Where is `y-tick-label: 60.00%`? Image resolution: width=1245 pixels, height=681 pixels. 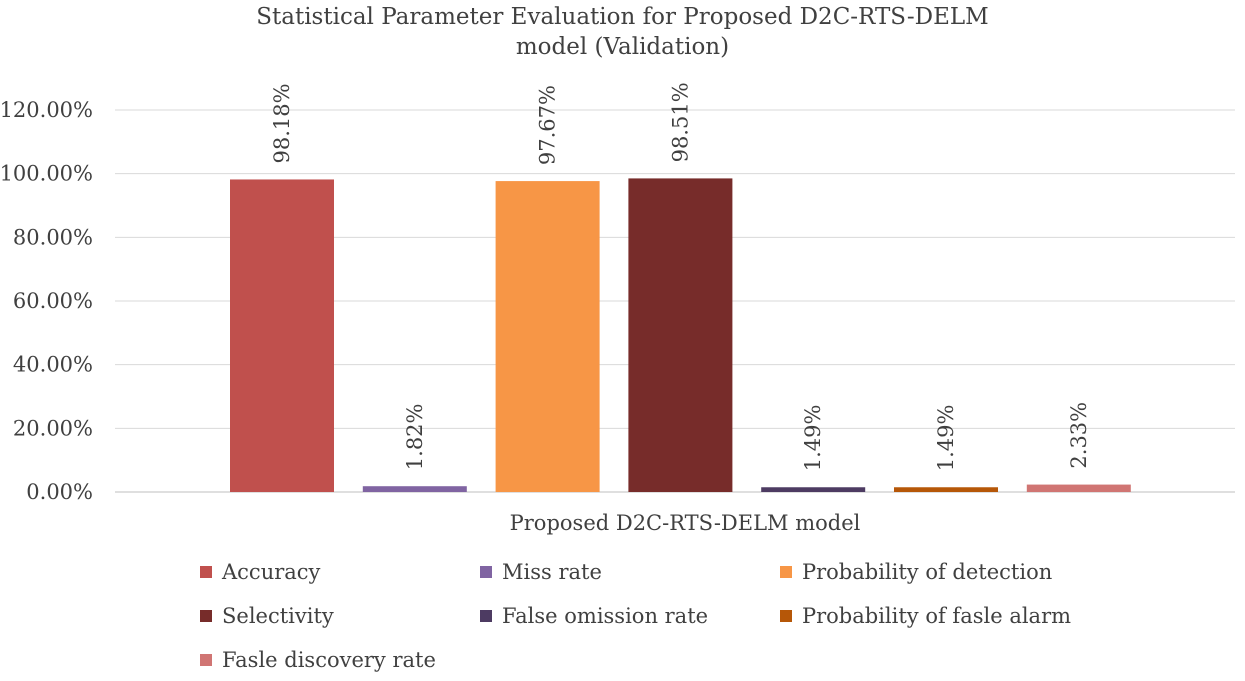
y-tick-label: 60.00% is located at coordinates (53, 301).